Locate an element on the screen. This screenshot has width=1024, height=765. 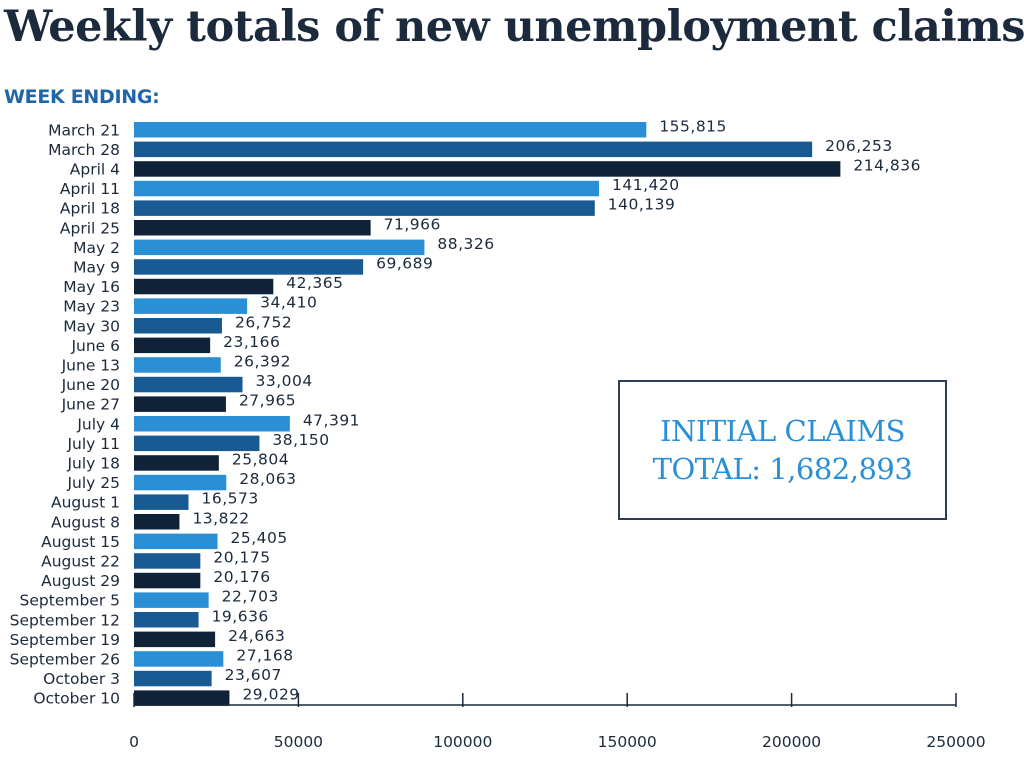
value-label-13: 33,004 is located at coordinates (284, 381).